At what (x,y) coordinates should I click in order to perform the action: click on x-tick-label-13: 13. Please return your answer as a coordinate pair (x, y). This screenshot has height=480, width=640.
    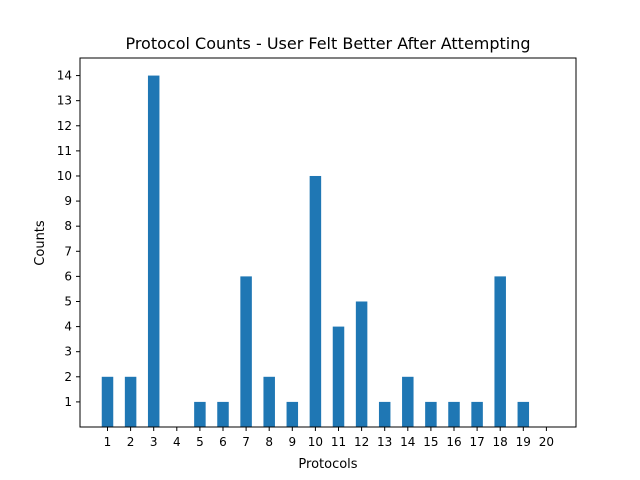
    Looking at the image, I should click on (384, 442).